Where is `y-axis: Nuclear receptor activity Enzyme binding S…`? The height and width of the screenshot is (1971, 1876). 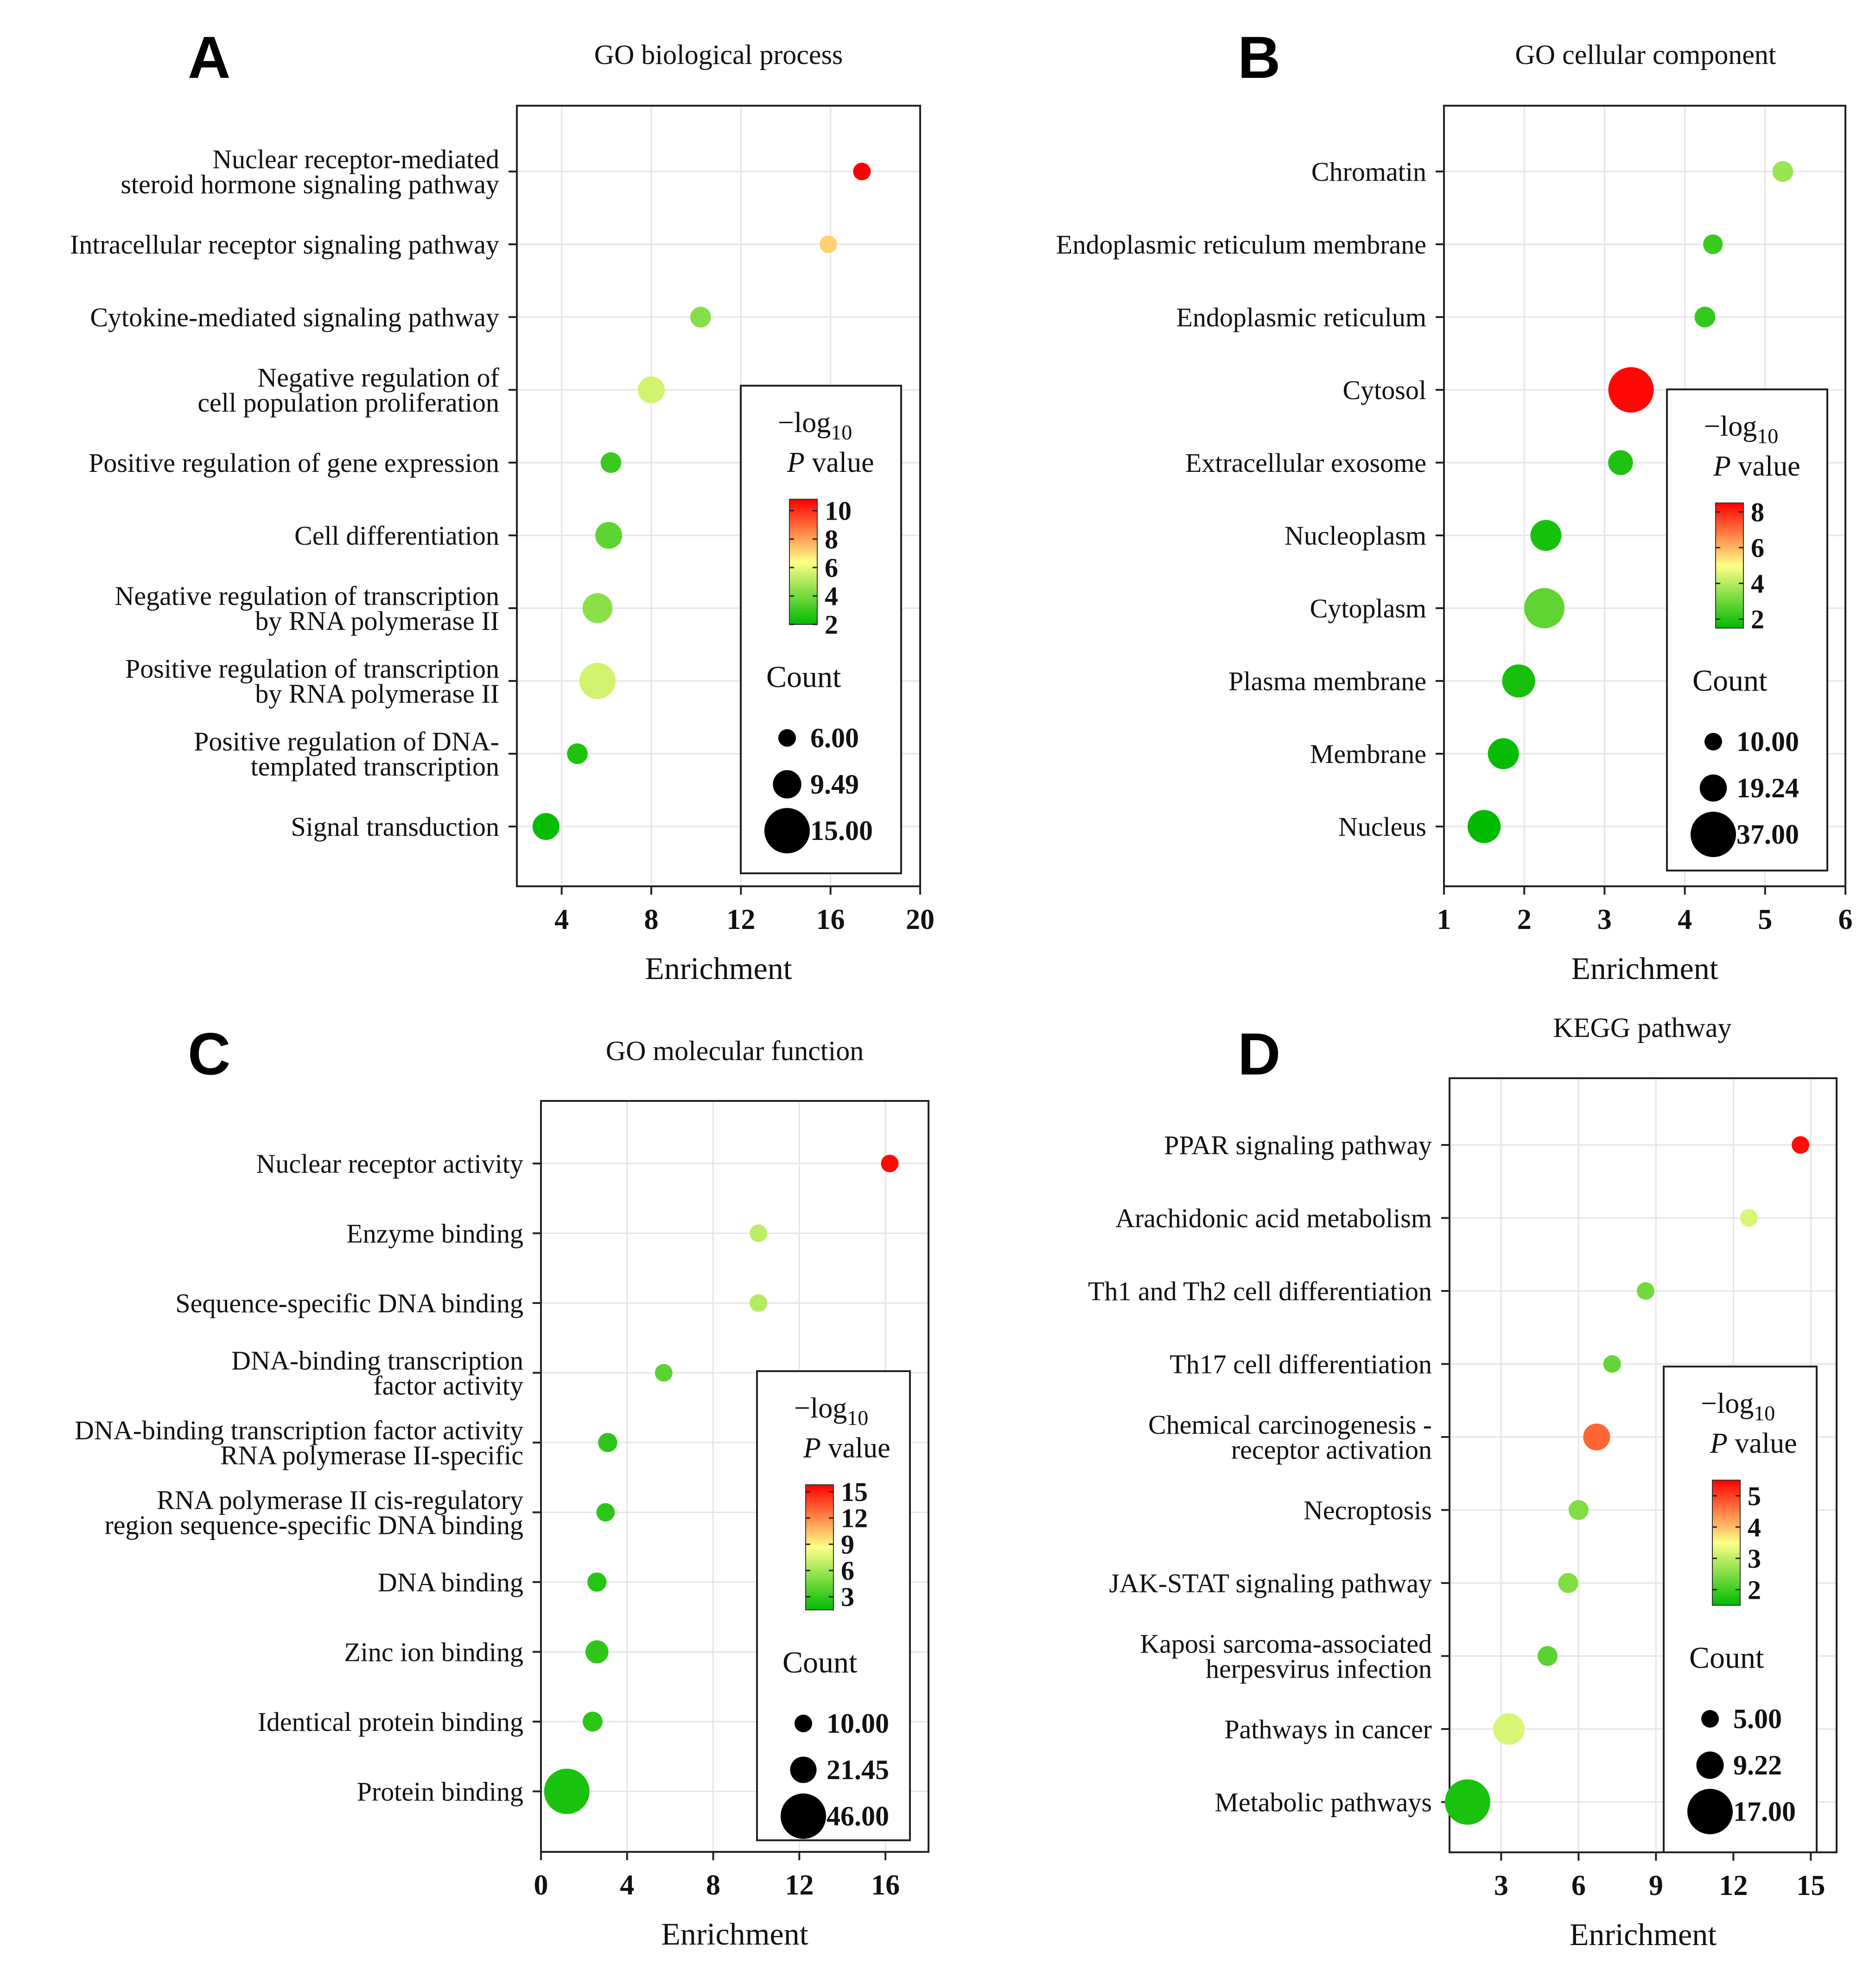 y-axis: Nuclear receptor activity Enzyme binding S… is located at coordinates (308, 1478).